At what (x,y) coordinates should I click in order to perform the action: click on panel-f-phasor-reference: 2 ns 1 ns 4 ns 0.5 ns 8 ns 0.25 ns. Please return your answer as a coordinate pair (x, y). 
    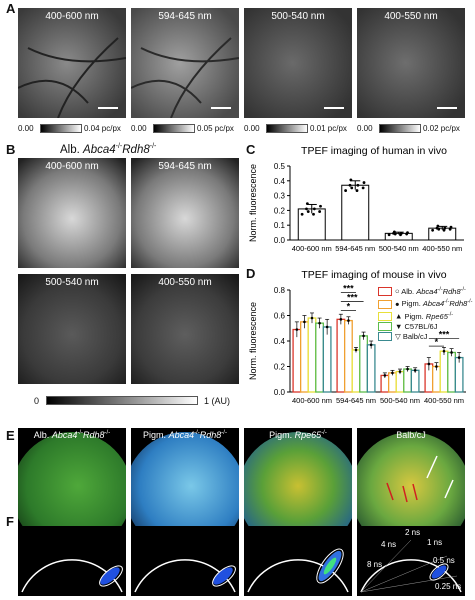
    Looking at the image, I should click on (411, 561).